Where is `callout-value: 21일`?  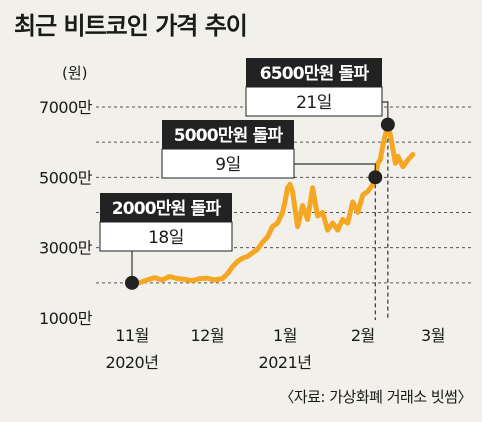
callout-value: 21일 is located at coordinates (314, 103).